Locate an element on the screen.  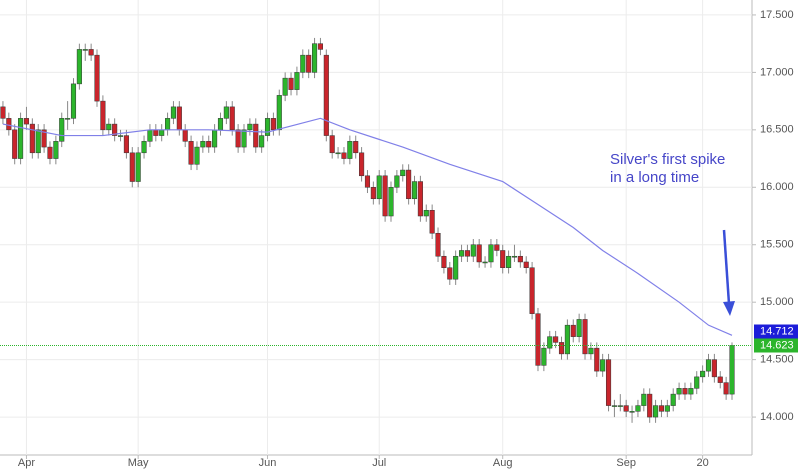
price-tag-label: 14.623 is located at coordinates (777, 345).